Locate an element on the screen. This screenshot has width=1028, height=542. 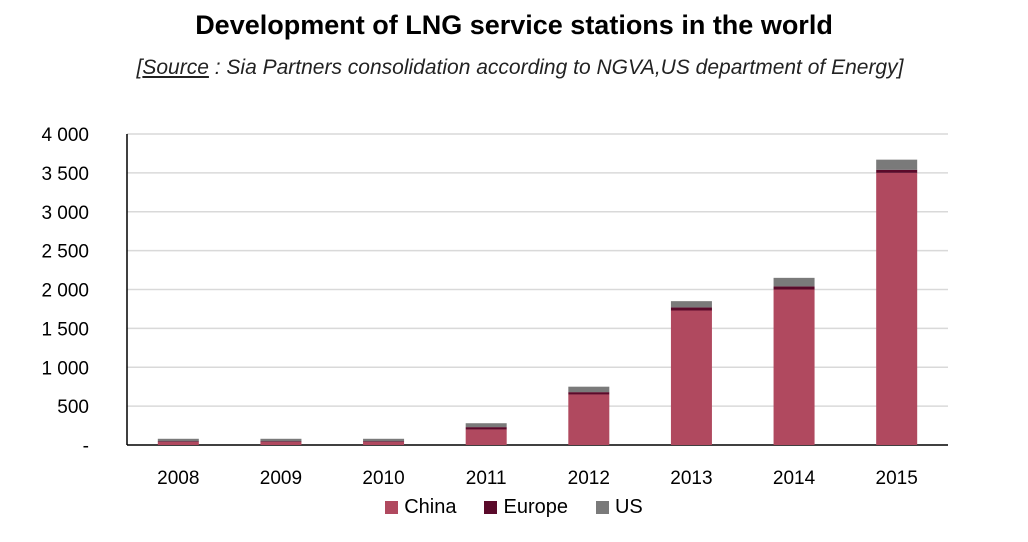
bar-europe-2015 is located at coordinates (897, 171).